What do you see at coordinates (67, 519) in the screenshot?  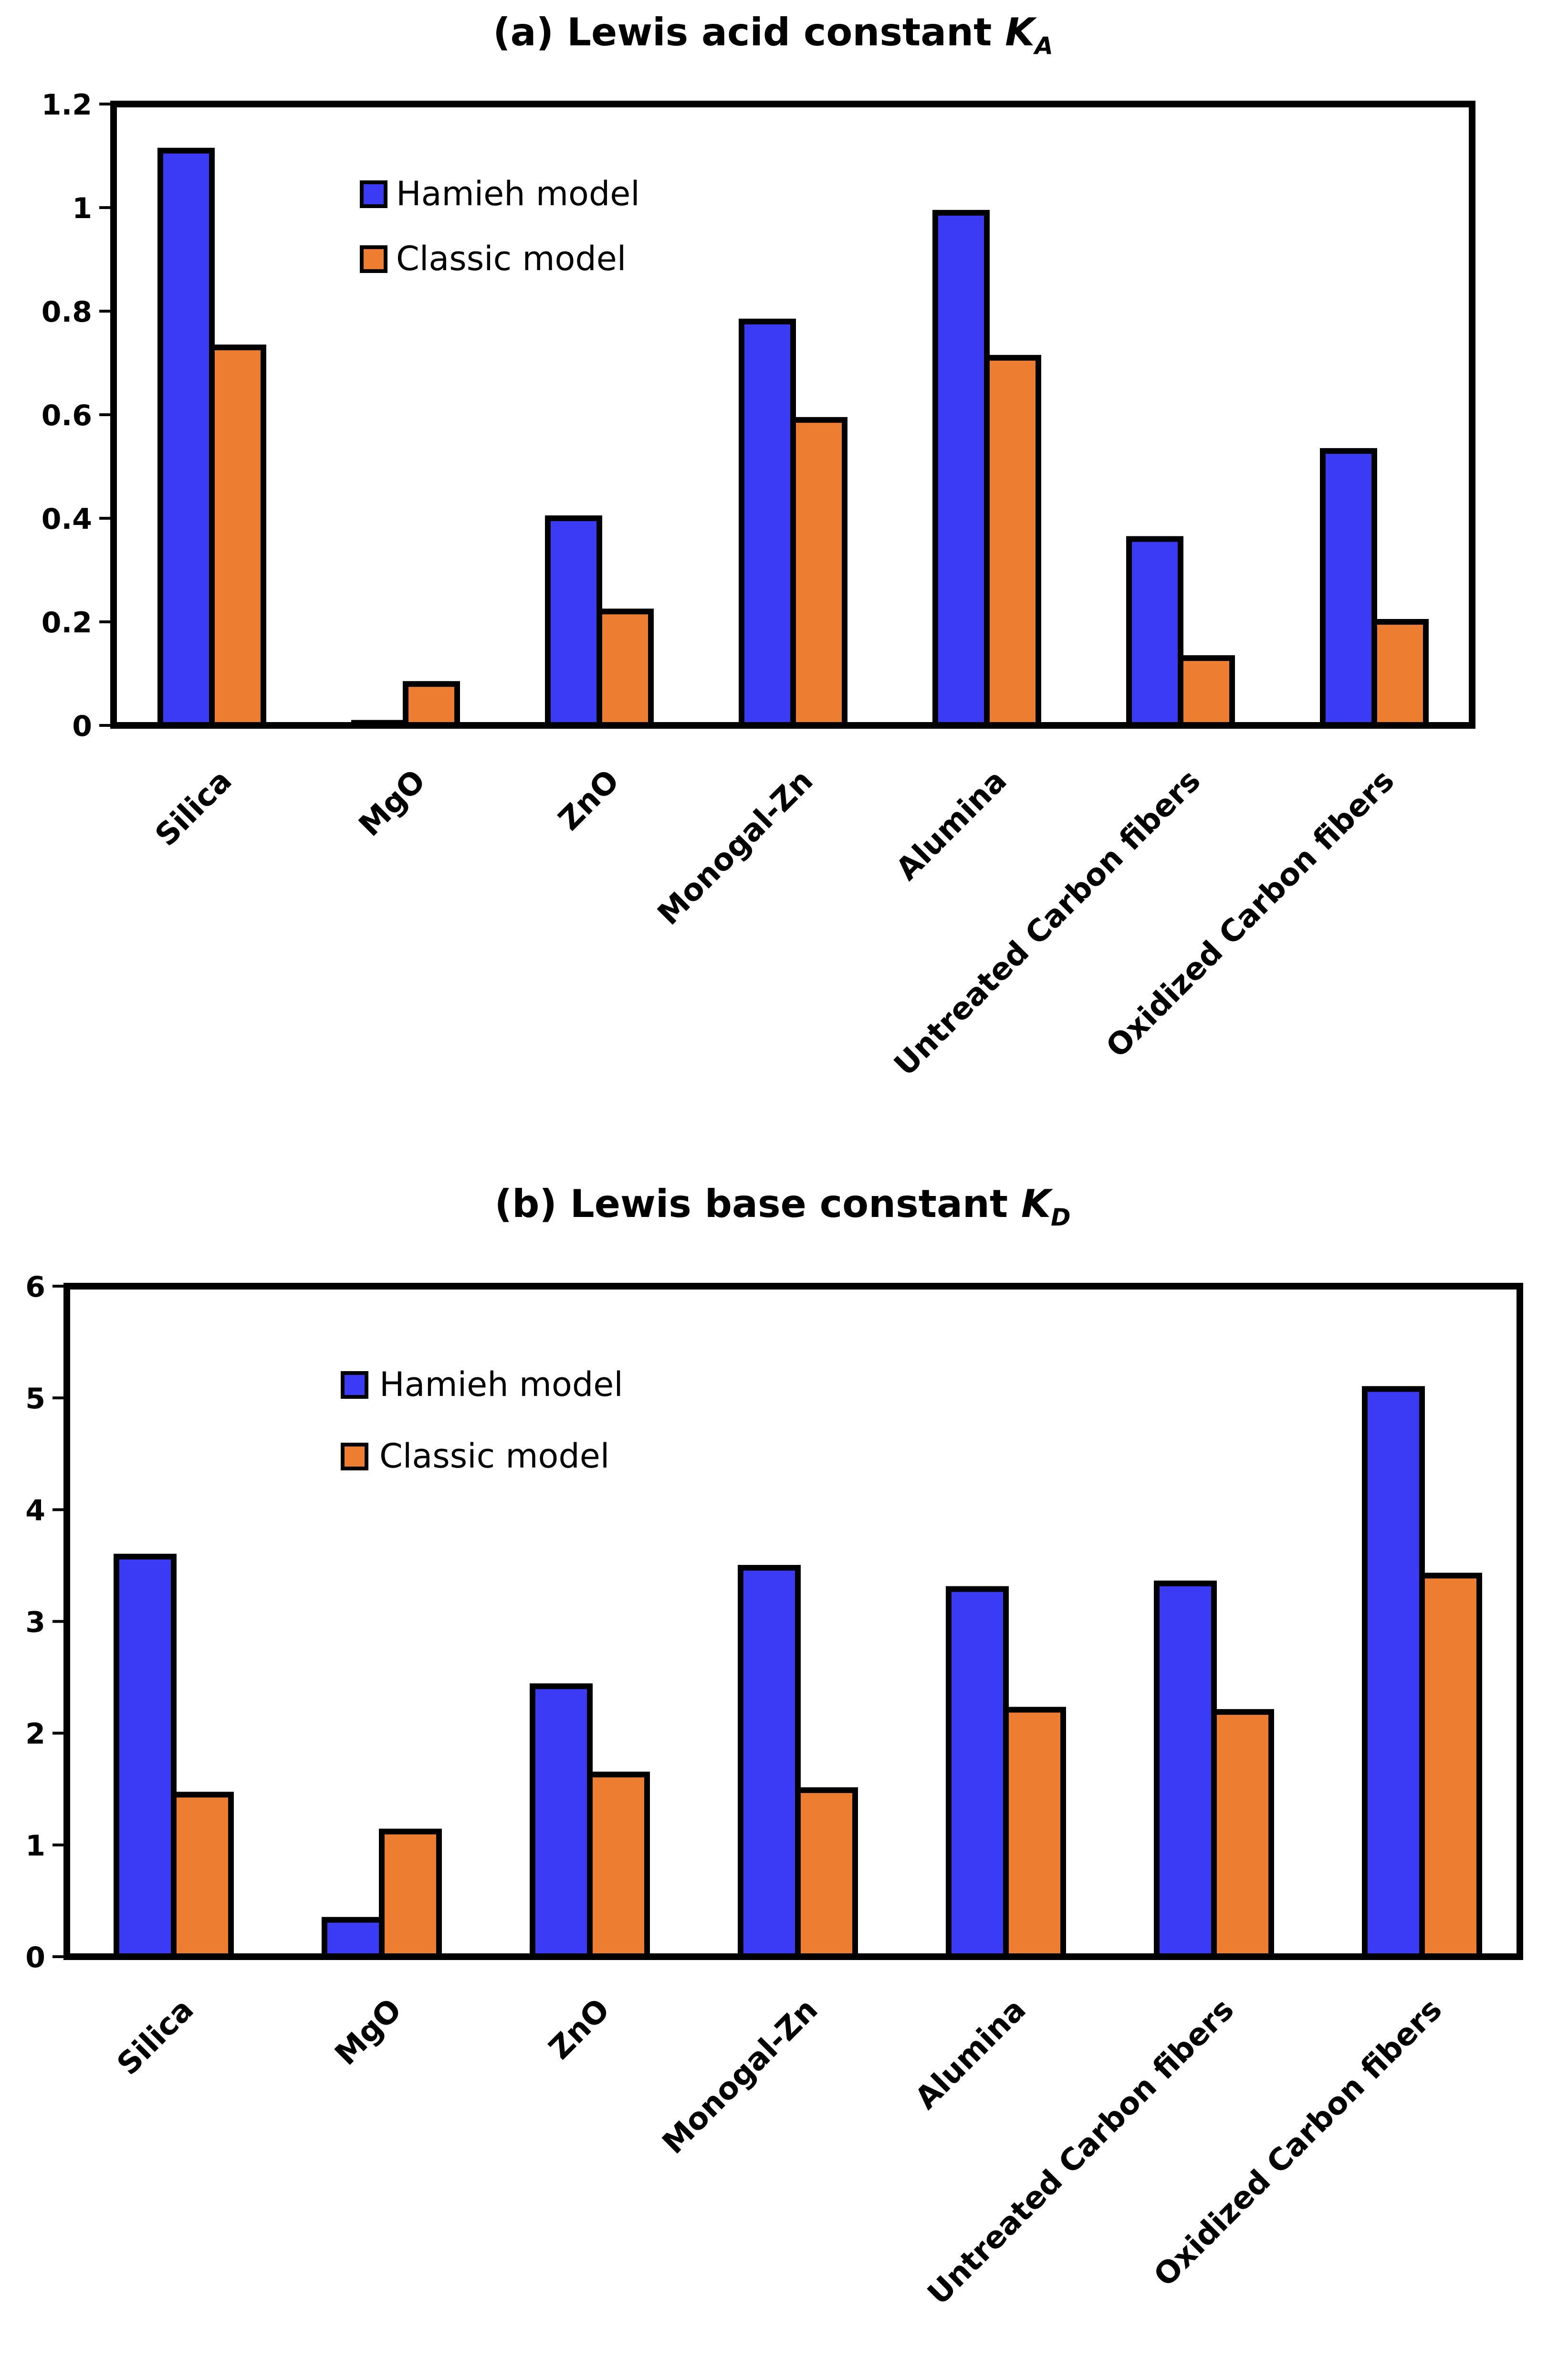 I see `y-tick-label: 0.4` at bounding box center [67, 519].